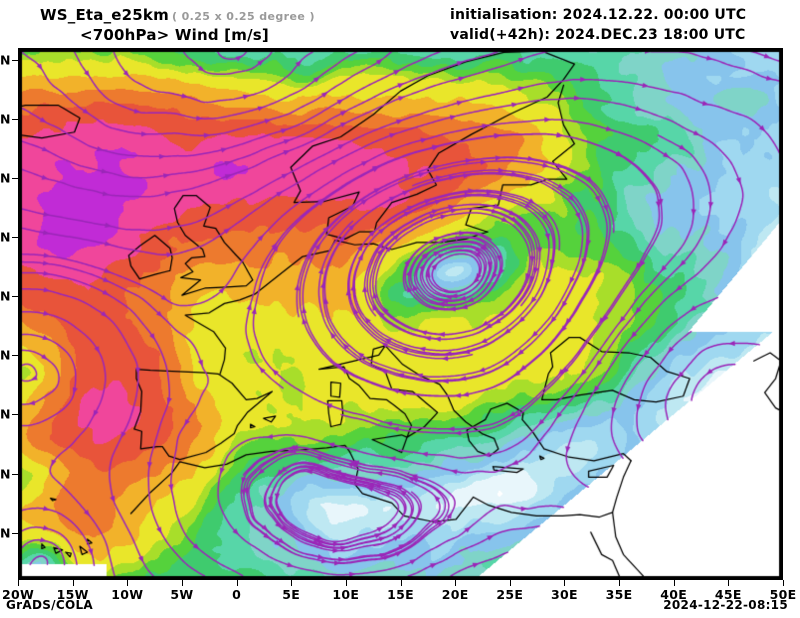 The image size is (800, 618). I want to click on valid-time: valid(+42h): 2024.DEC.23 18:00 UTC, so click(598, 35).